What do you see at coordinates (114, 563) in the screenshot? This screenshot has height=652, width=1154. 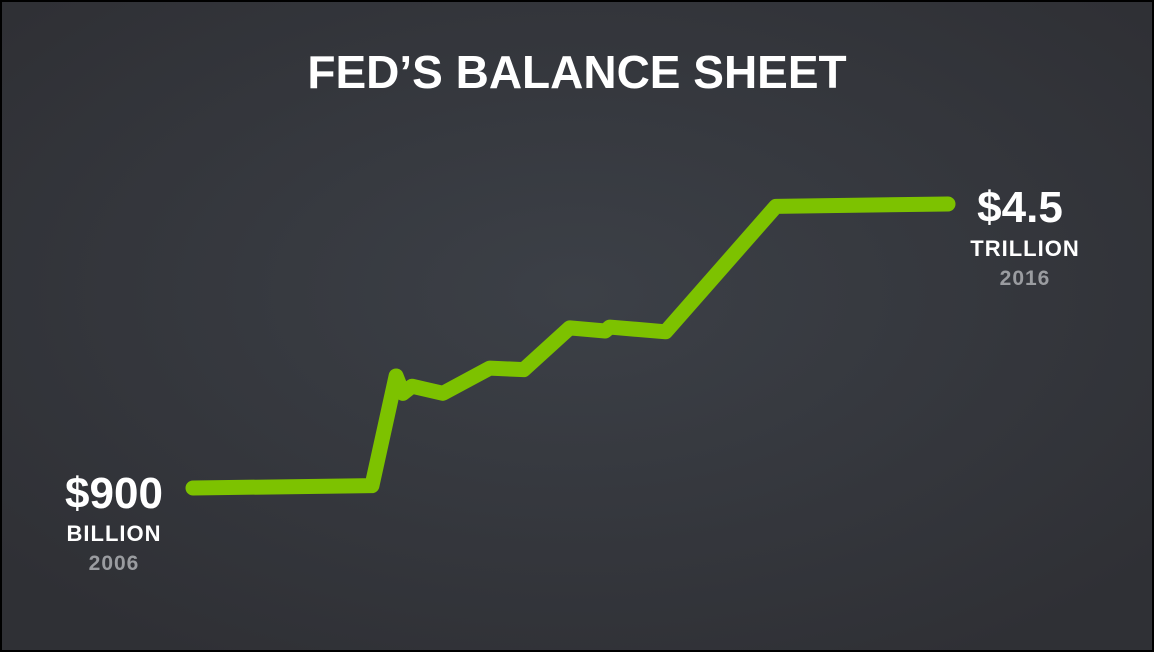 I see `start-year-label: 2006` at bounding box center [114, 563].